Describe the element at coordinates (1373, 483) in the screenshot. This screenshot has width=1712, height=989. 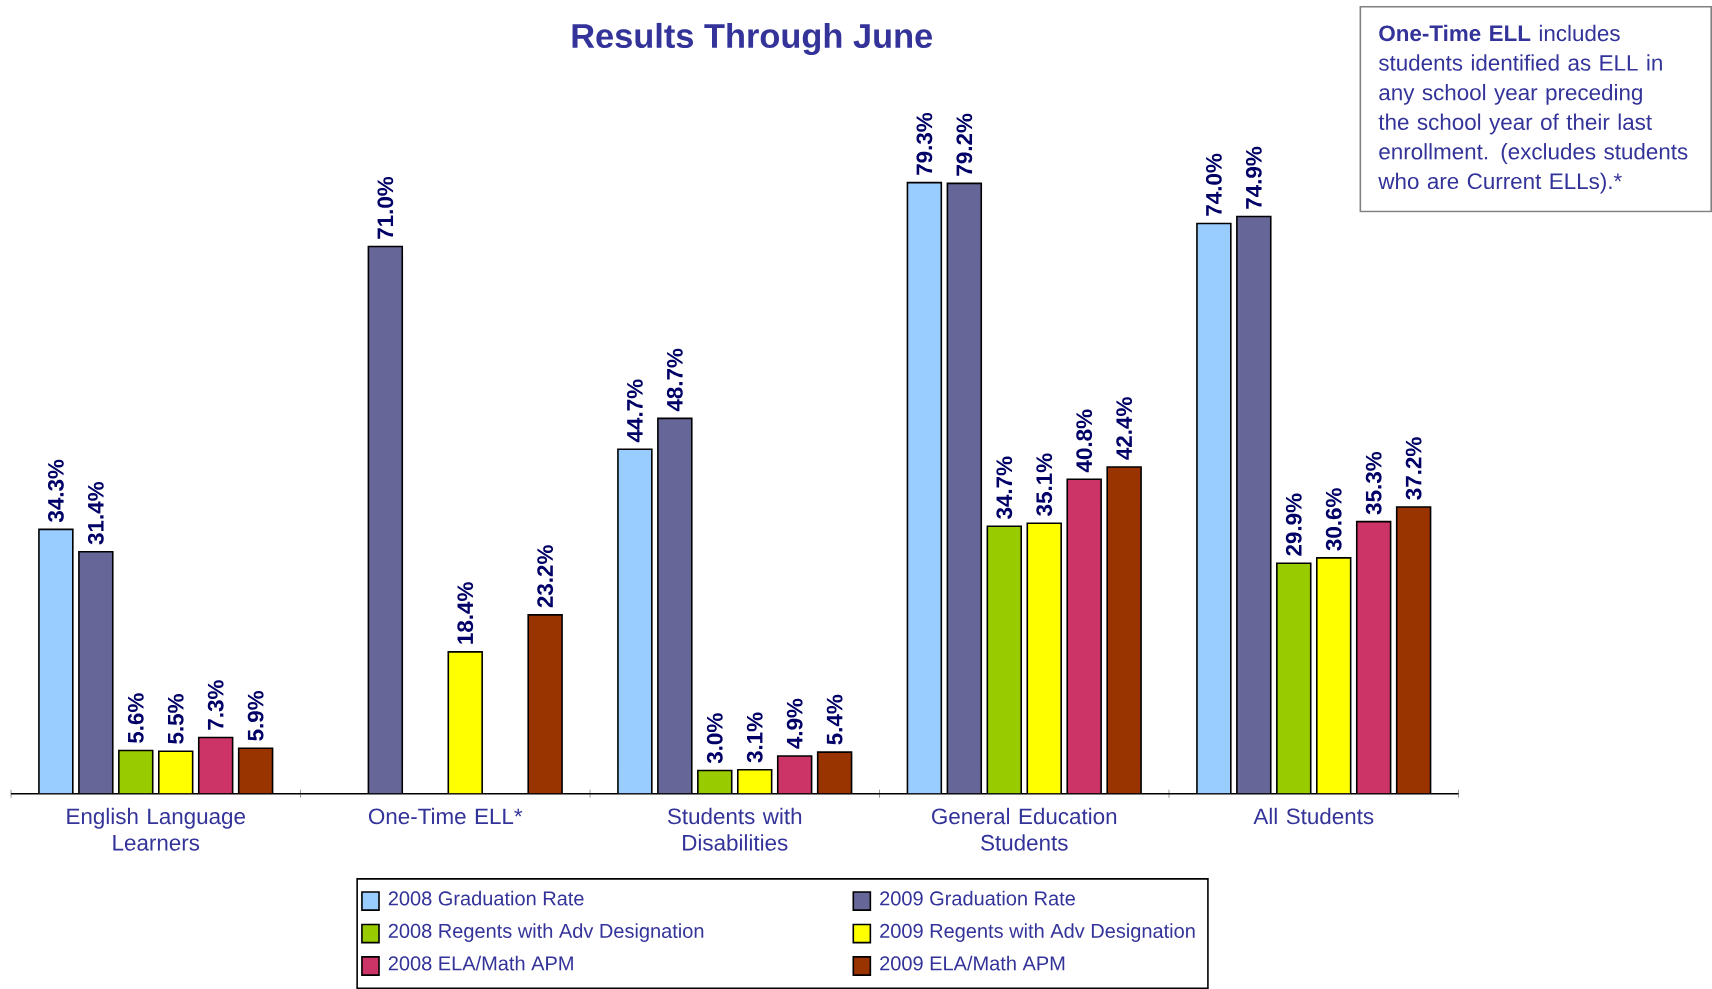
I see `data-label: 35.3%` at that location.